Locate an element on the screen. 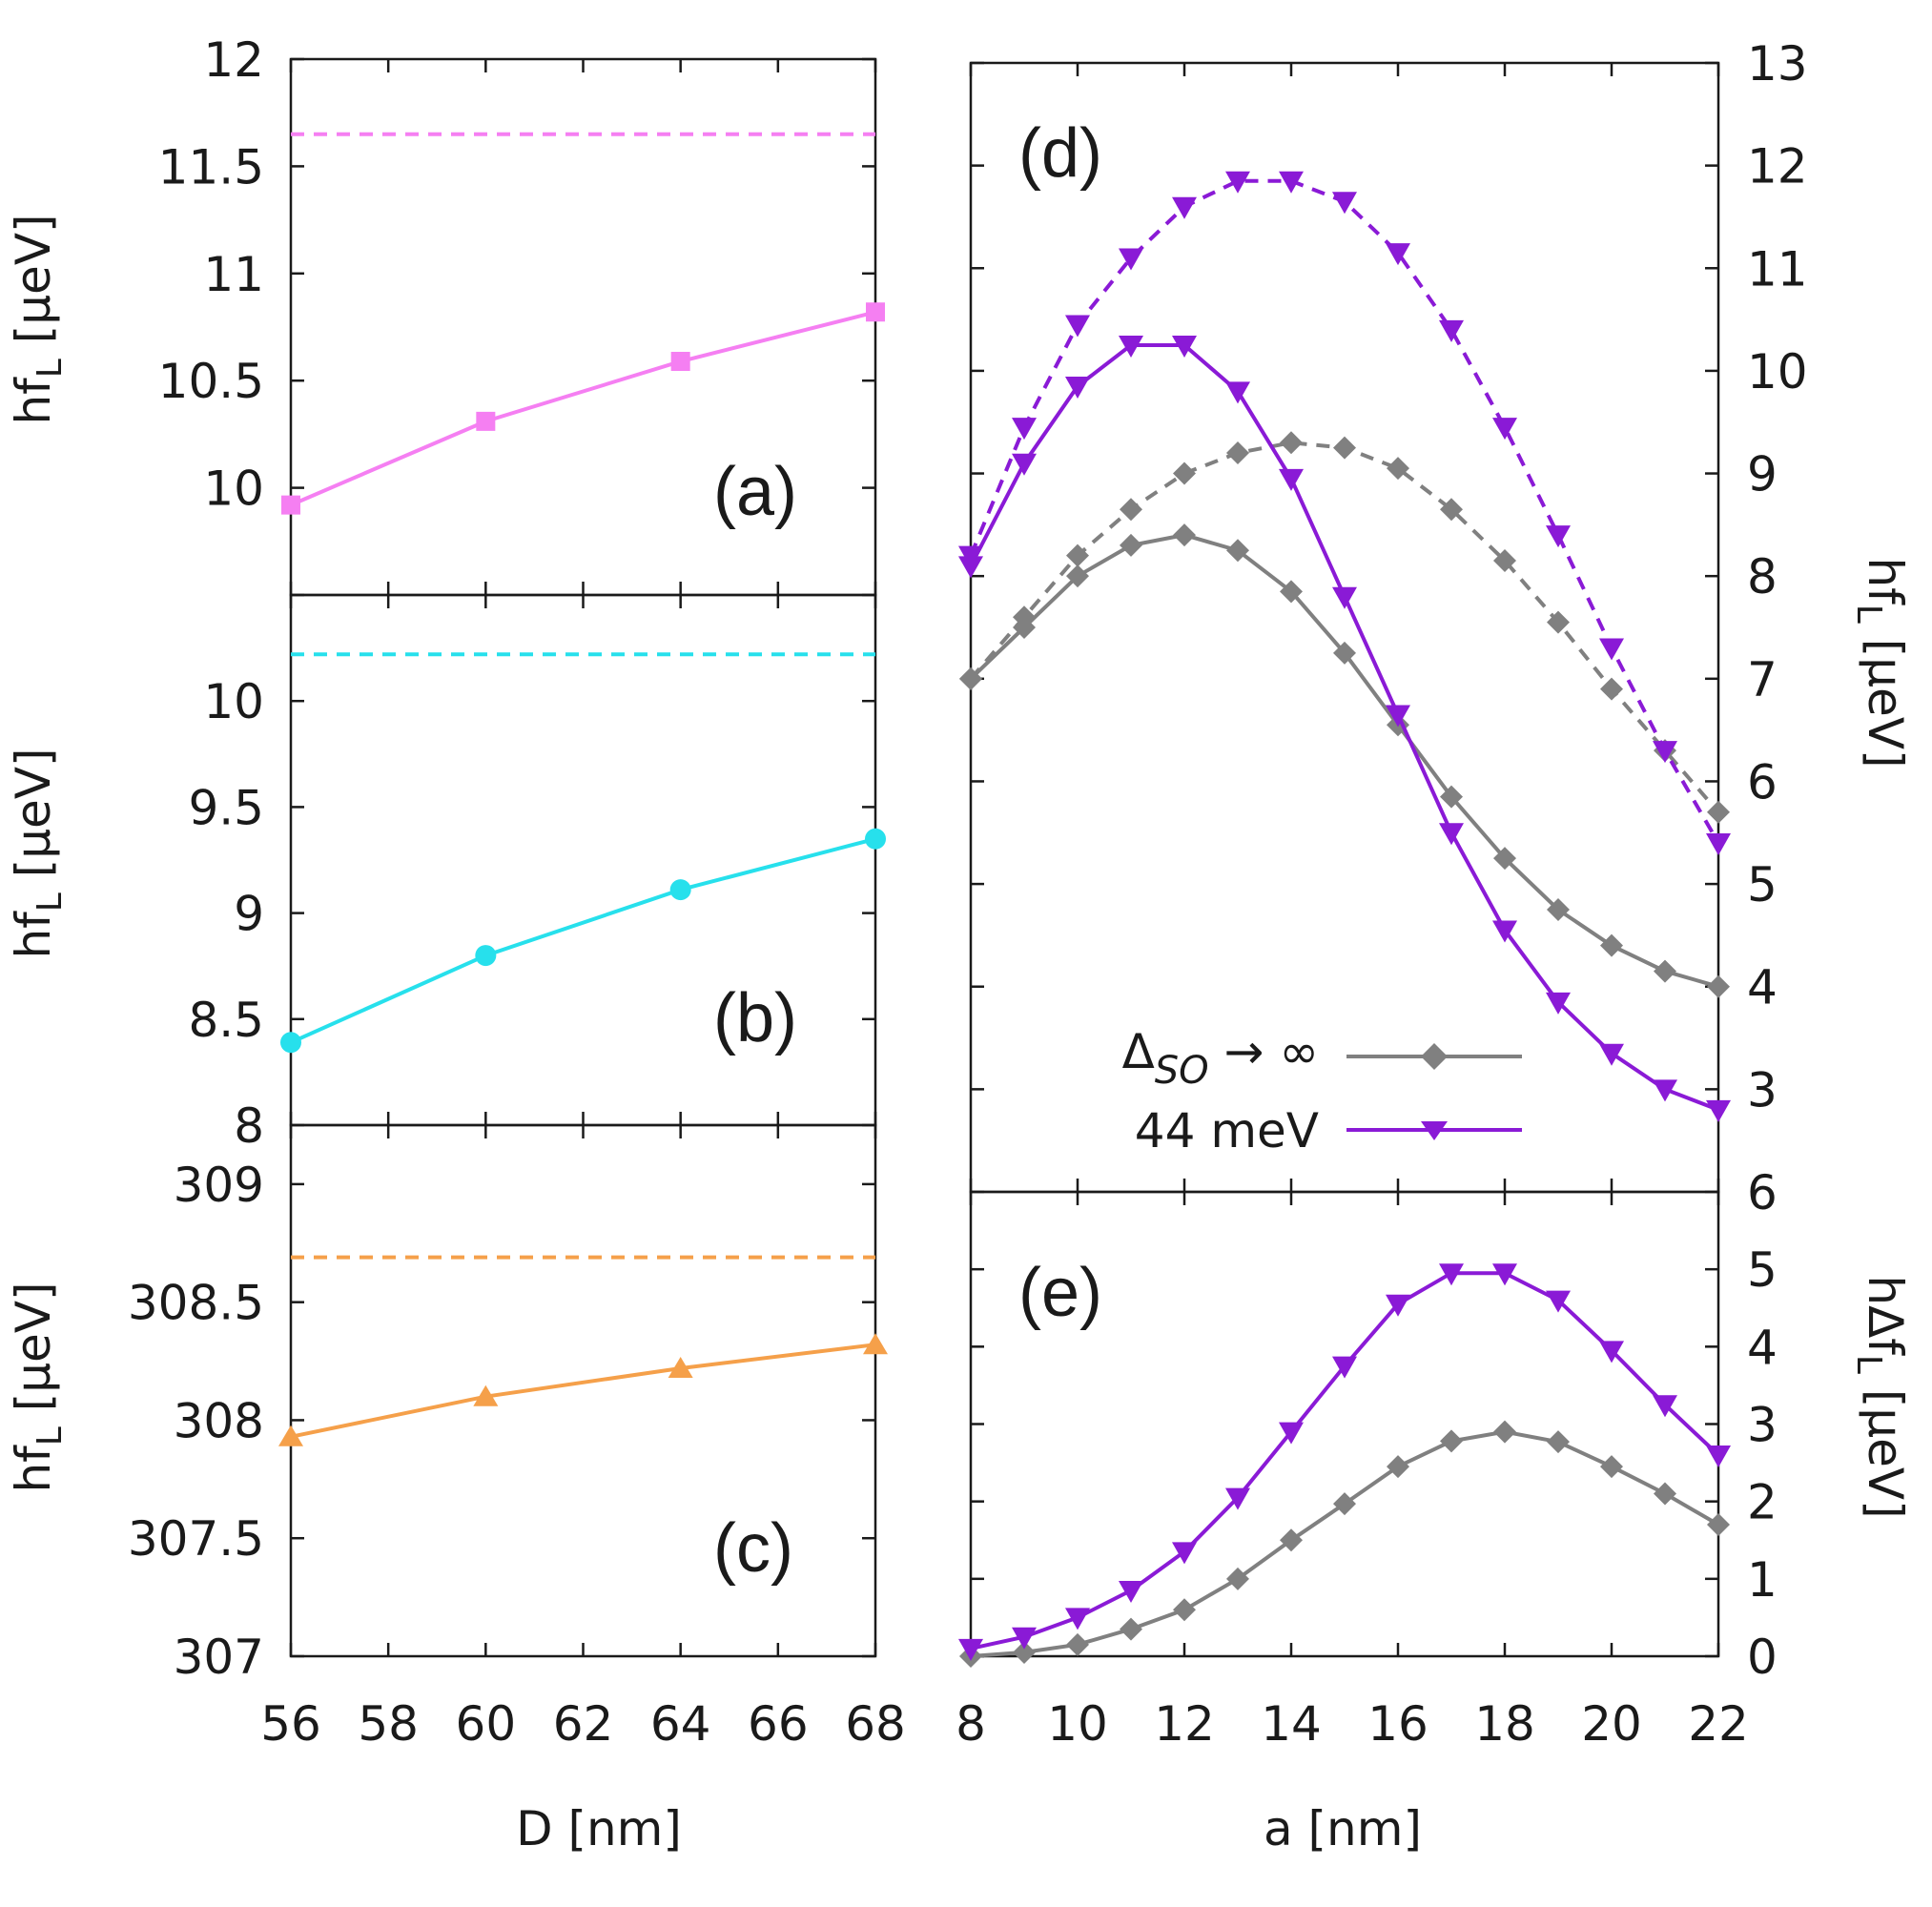 This screenshot has height=1907, width=1932. ylabel-b: hfL [μeV] is located at coordinates (38, 853).